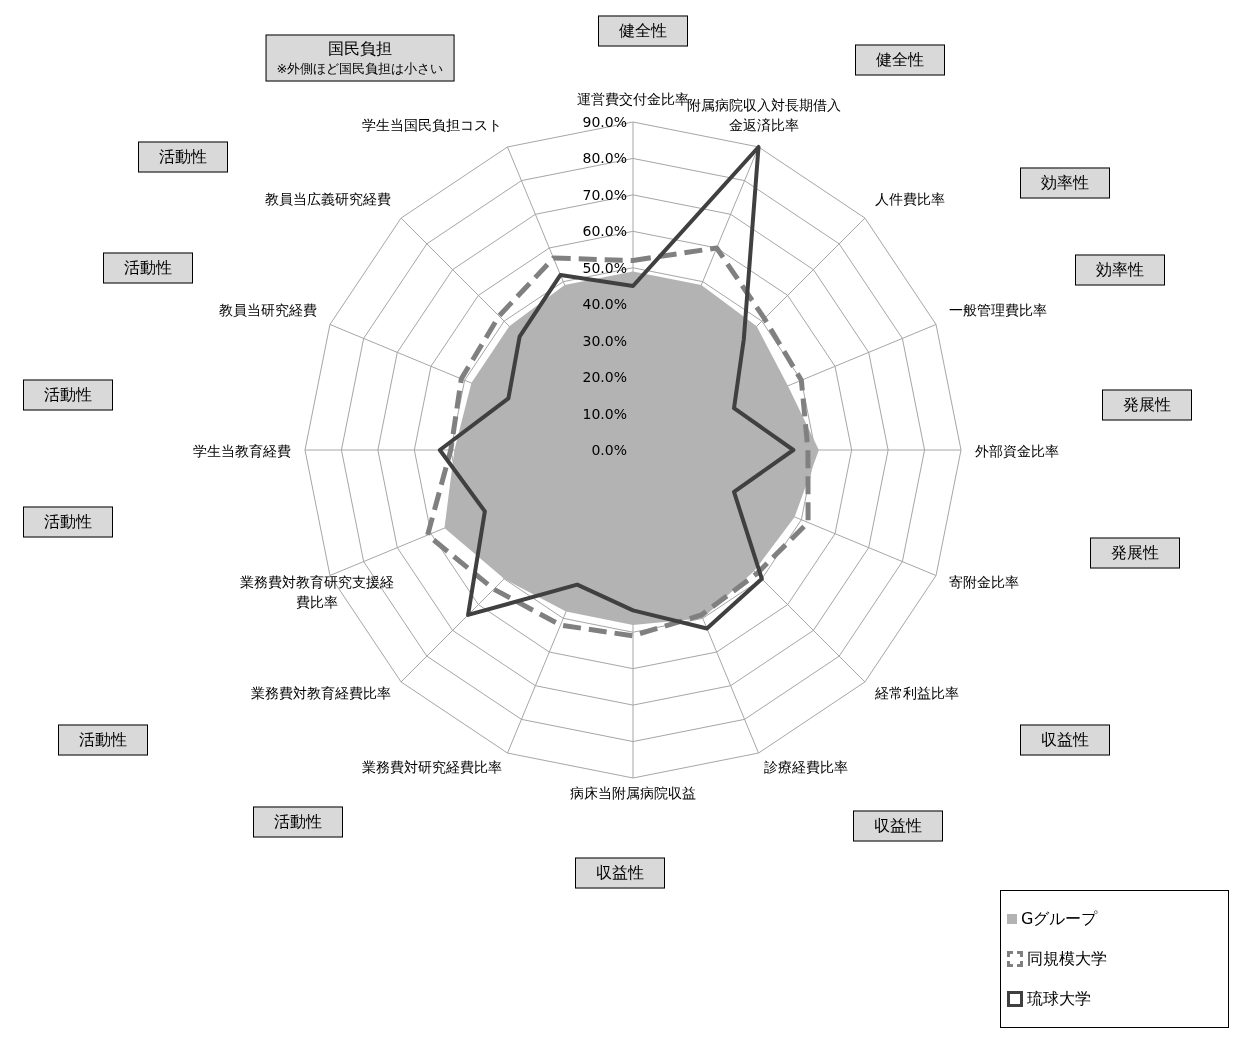  Describe the element at coordinates (321, 692) in the screenshot. I see `spoke-label: 業務費対教育経費比率` at that location.